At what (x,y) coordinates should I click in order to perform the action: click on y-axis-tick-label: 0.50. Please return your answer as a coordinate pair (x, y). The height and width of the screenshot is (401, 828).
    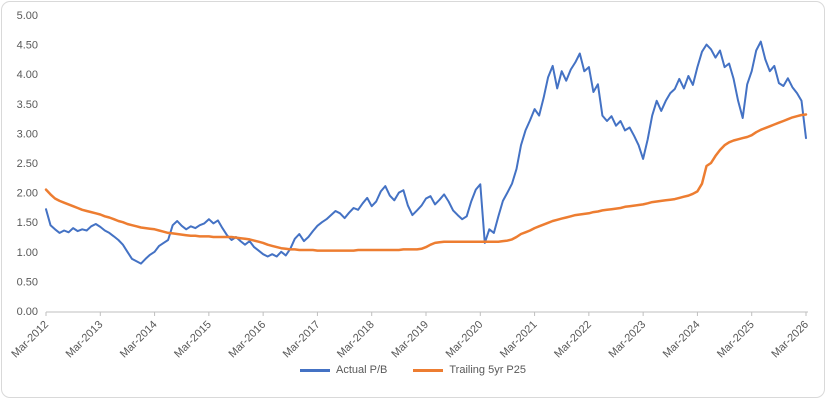
    Looking at the image, I should click on (27, 282).